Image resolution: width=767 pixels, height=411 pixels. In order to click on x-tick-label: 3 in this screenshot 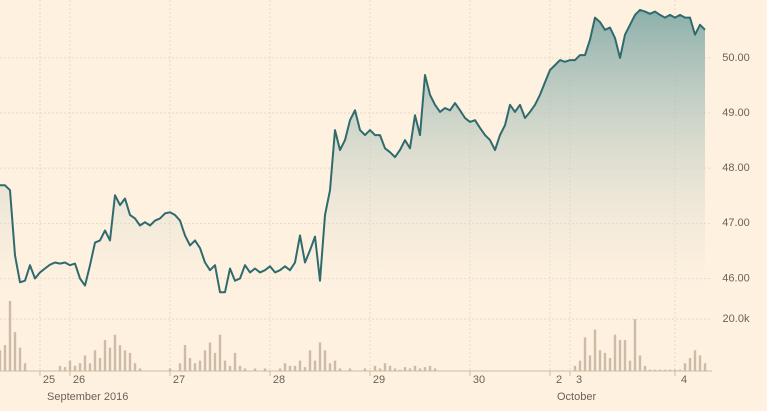, I will do `click(579, 380)`.